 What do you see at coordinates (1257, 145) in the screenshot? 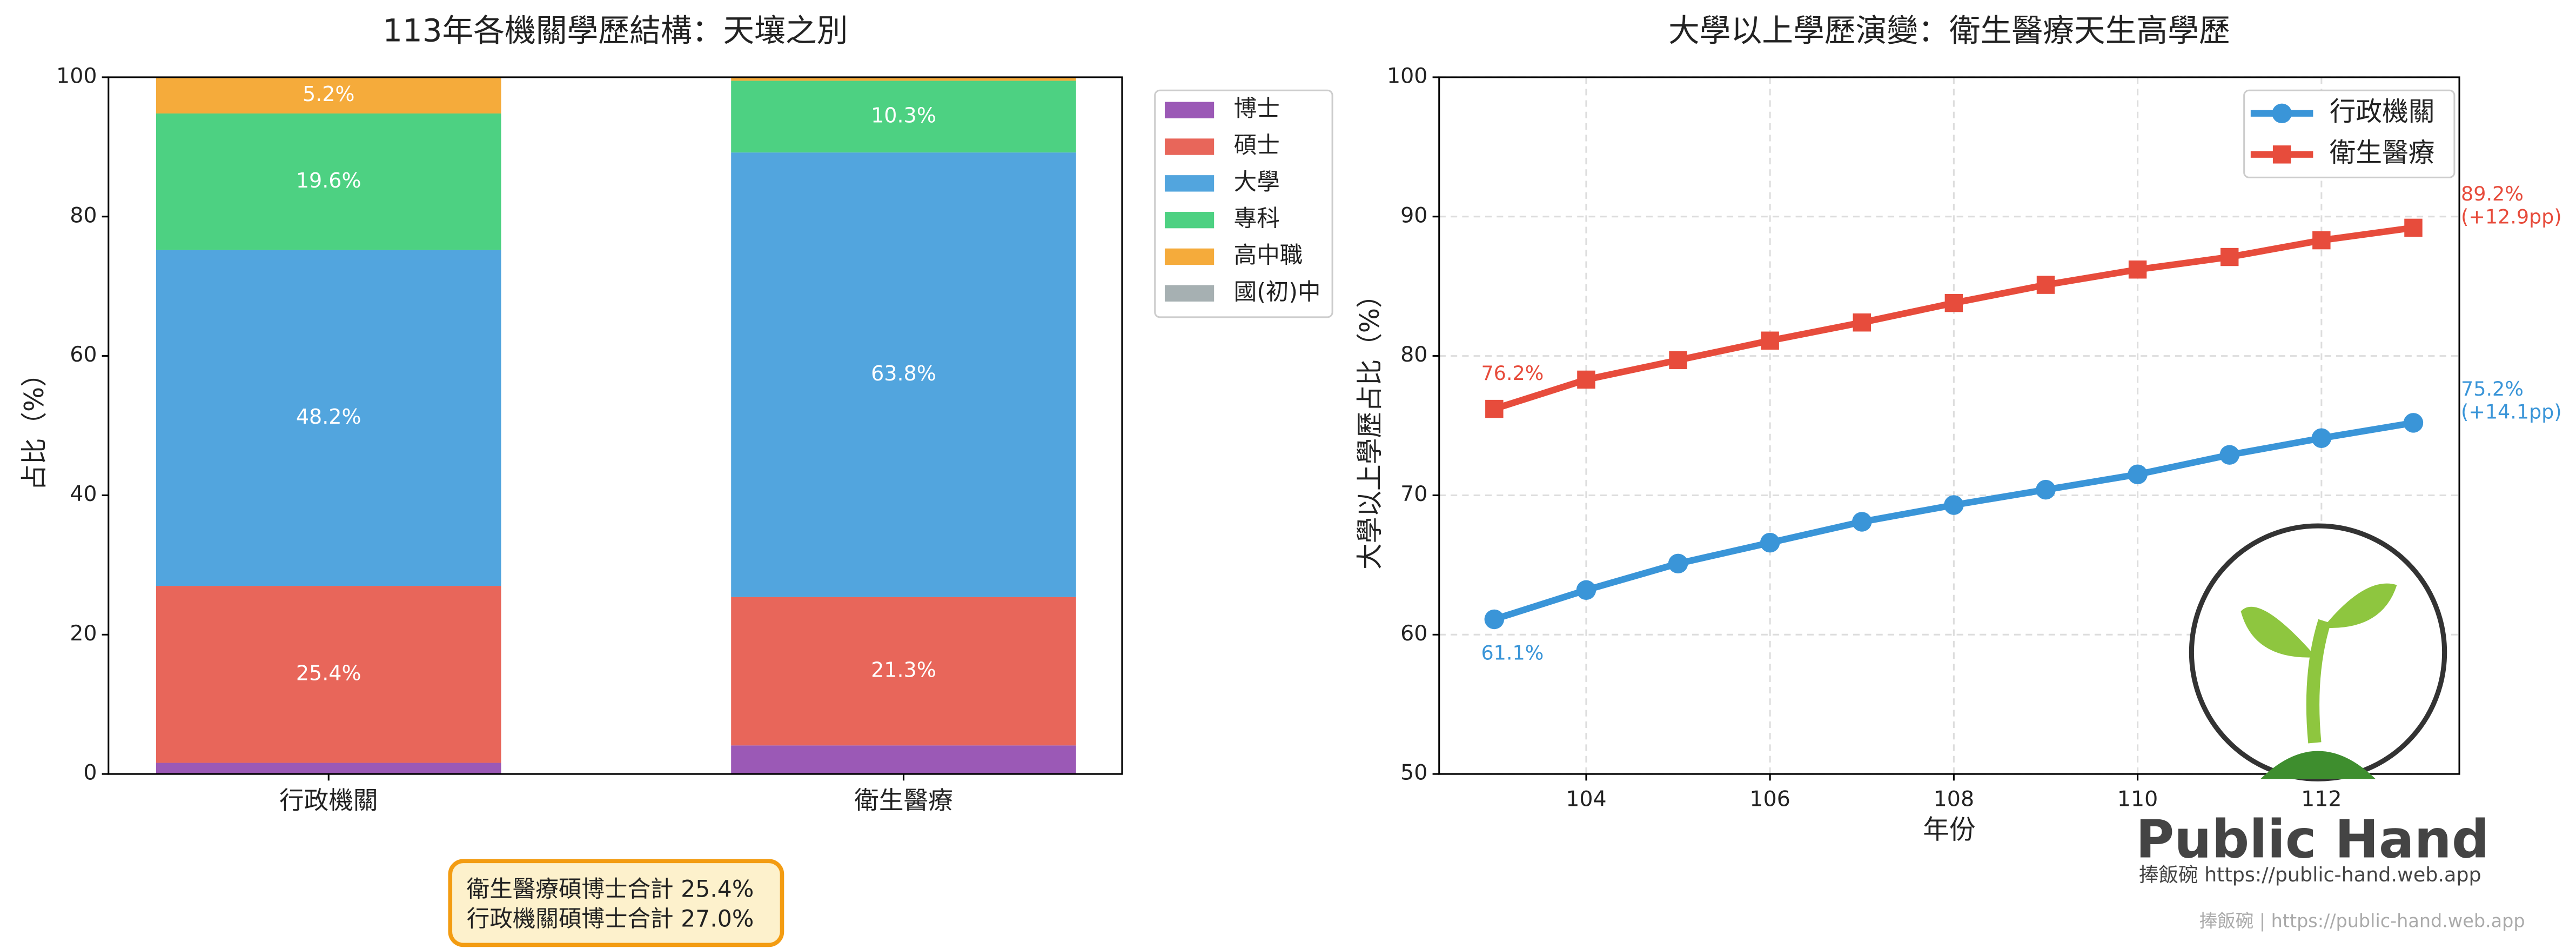
I see `legend-label: 碩士` at bounding box center [1257, 145].